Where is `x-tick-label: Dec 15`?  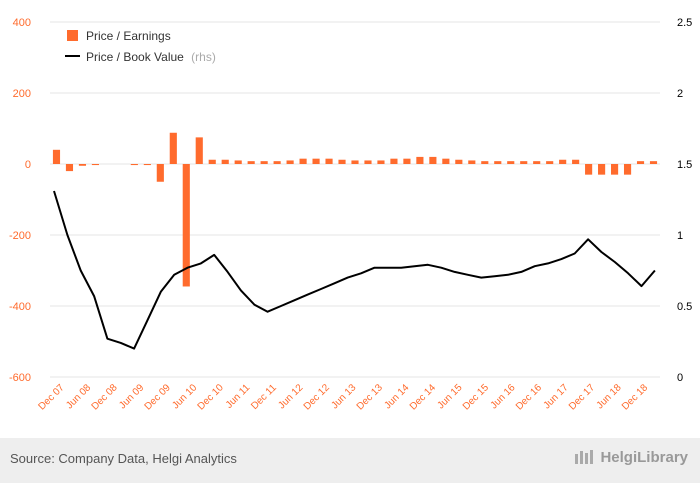 x-tick-label: Dec 15 is located at coordinates (476, 397).